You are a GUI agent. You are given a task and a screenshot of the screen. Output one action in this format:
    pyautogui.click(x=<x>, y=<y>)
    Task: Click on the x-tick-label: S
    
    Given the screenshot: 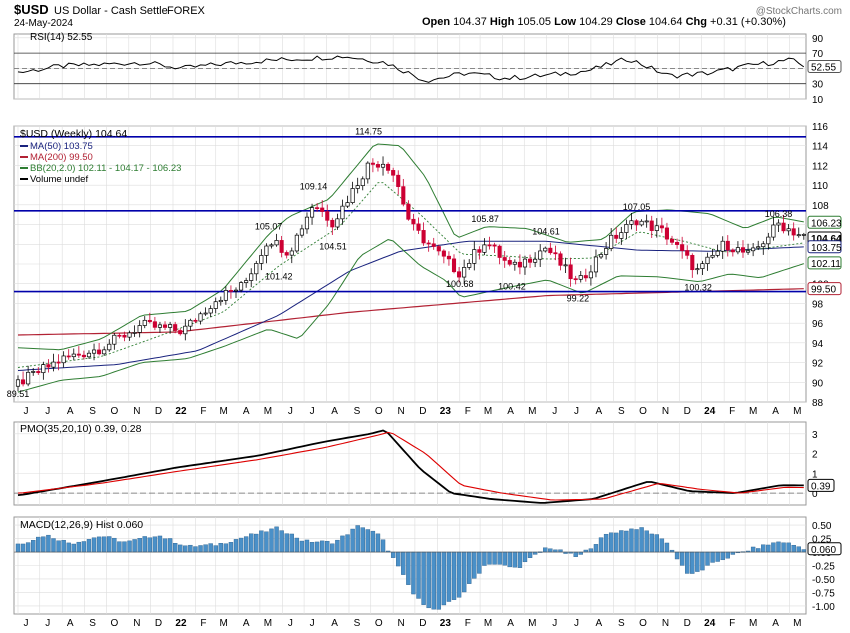 What is the action you would take?
    pyautogui.click(x=357, y=623)
    